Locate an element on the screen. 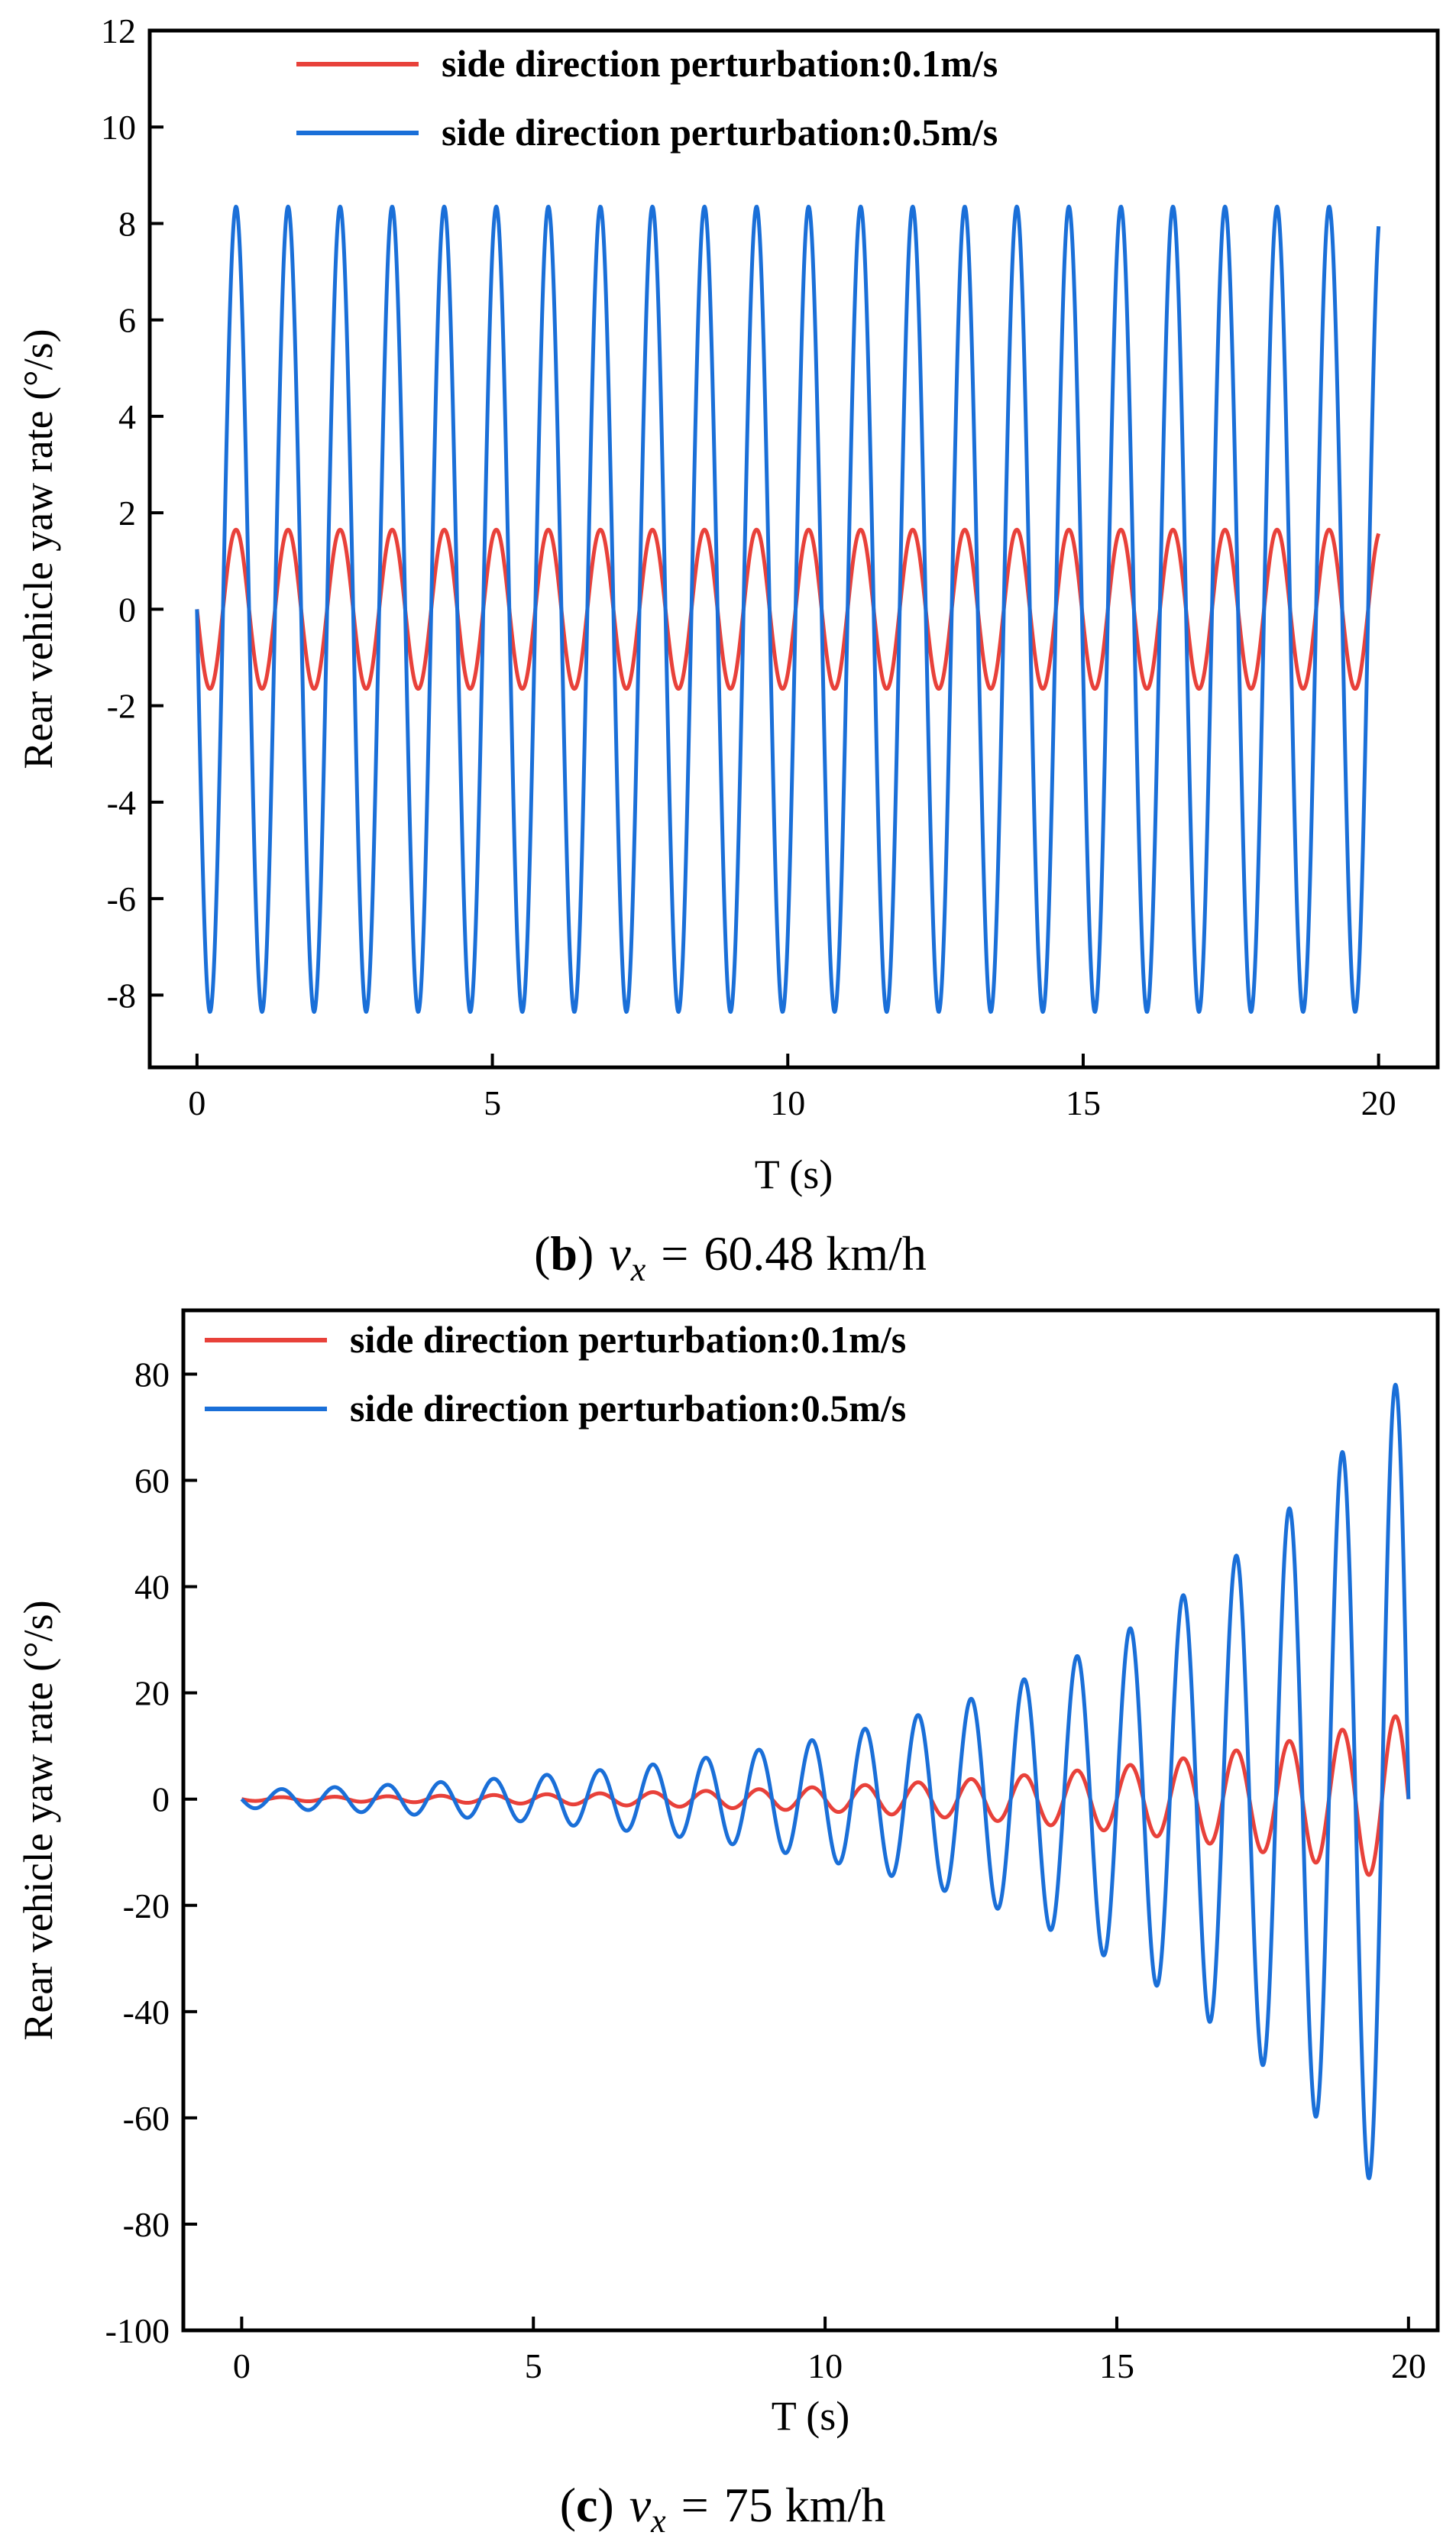 The width and height of the screenshot is (1456, 2542). y-tick-label: 6 is located at coordinates (127, 320).